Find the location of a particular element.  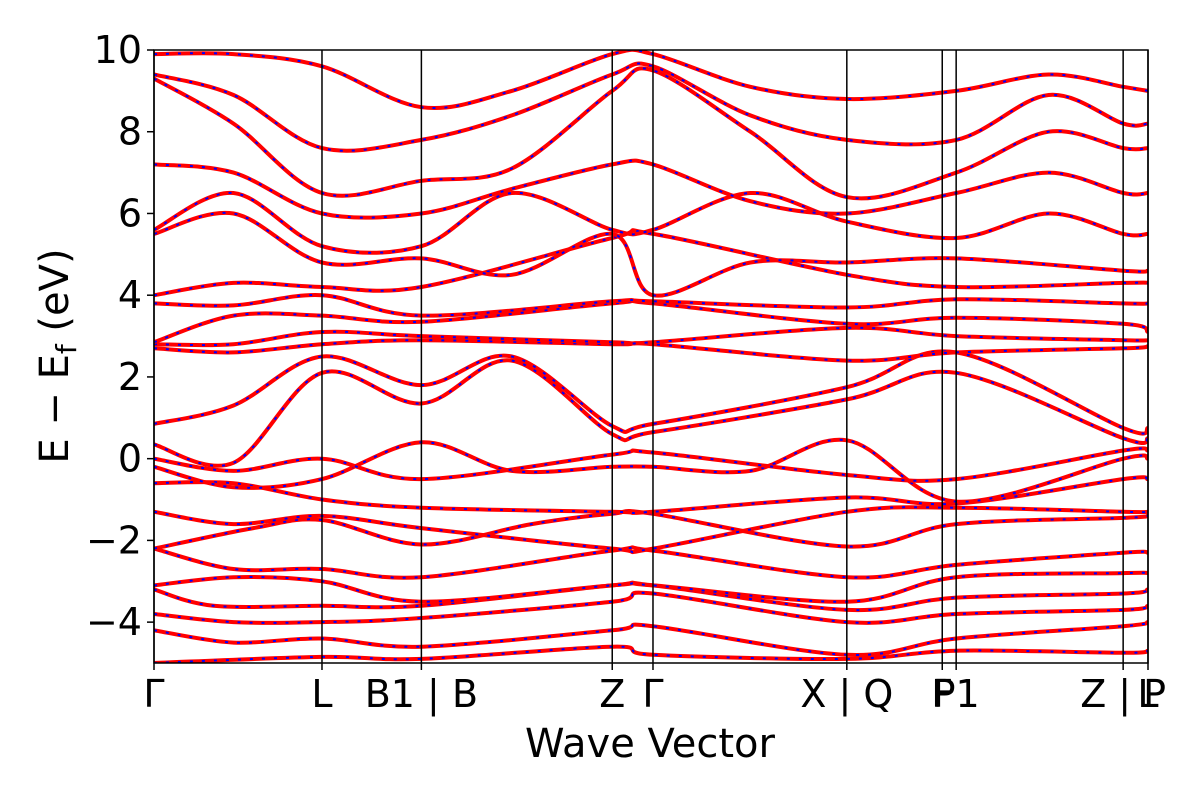

x-tick-label-0: Γ is located at coordinates (153, 694).